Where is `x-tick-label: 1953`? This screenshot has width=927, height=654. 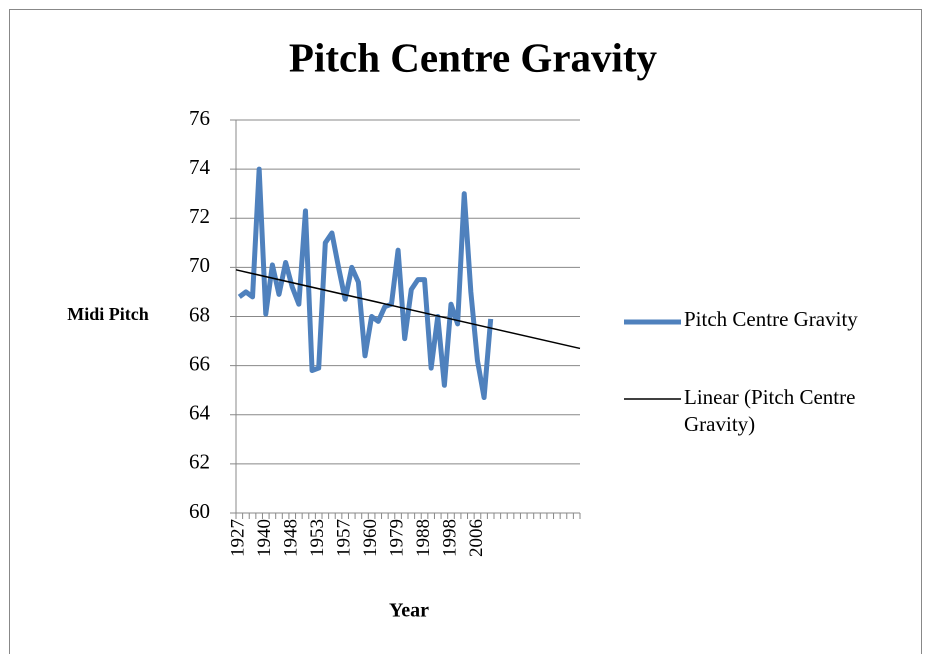 x-tick-label: 1953 is located at coordinates (317, 538).